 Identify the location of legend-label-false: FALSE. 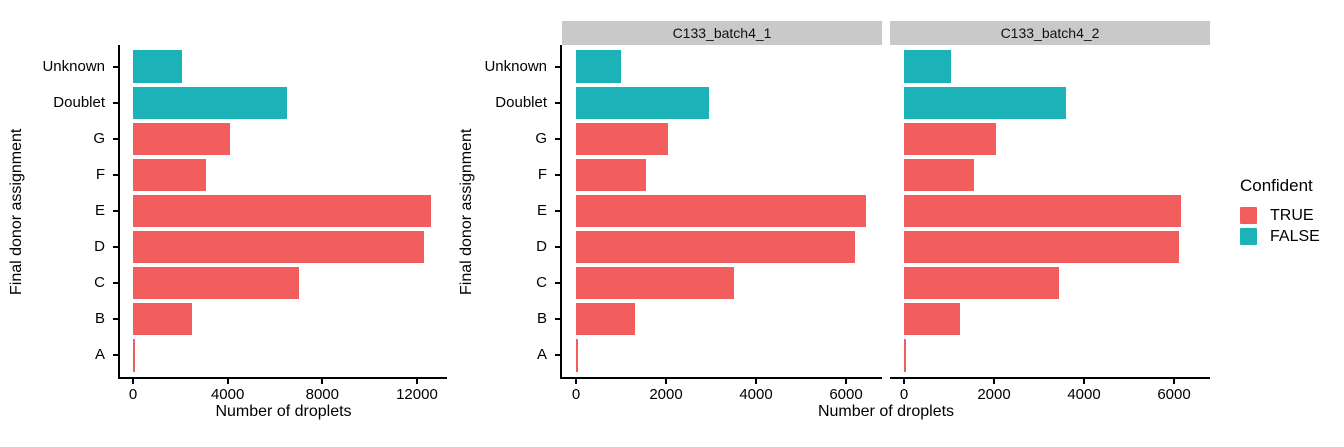
(1295, 236).